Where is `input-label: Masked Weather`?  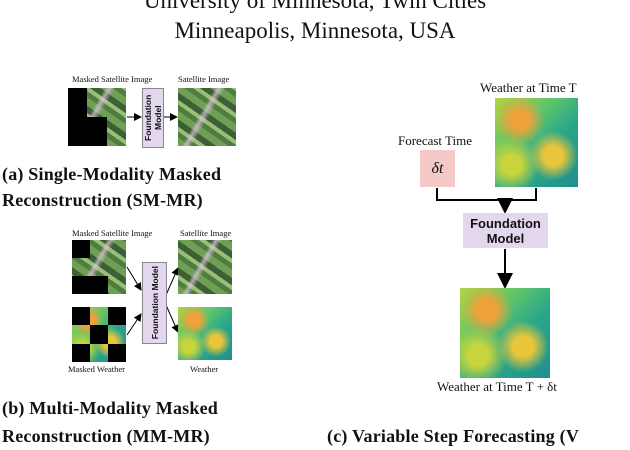 input-label: Masked Weather is located at coordinates (96, 369).